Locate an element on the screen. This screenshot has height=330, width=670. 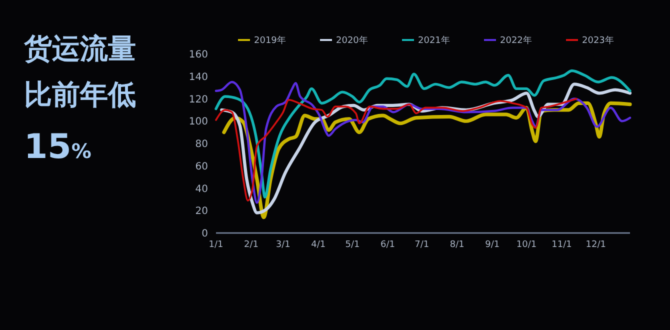
legend-label: 2019年 is located at coordinates (270, 40).